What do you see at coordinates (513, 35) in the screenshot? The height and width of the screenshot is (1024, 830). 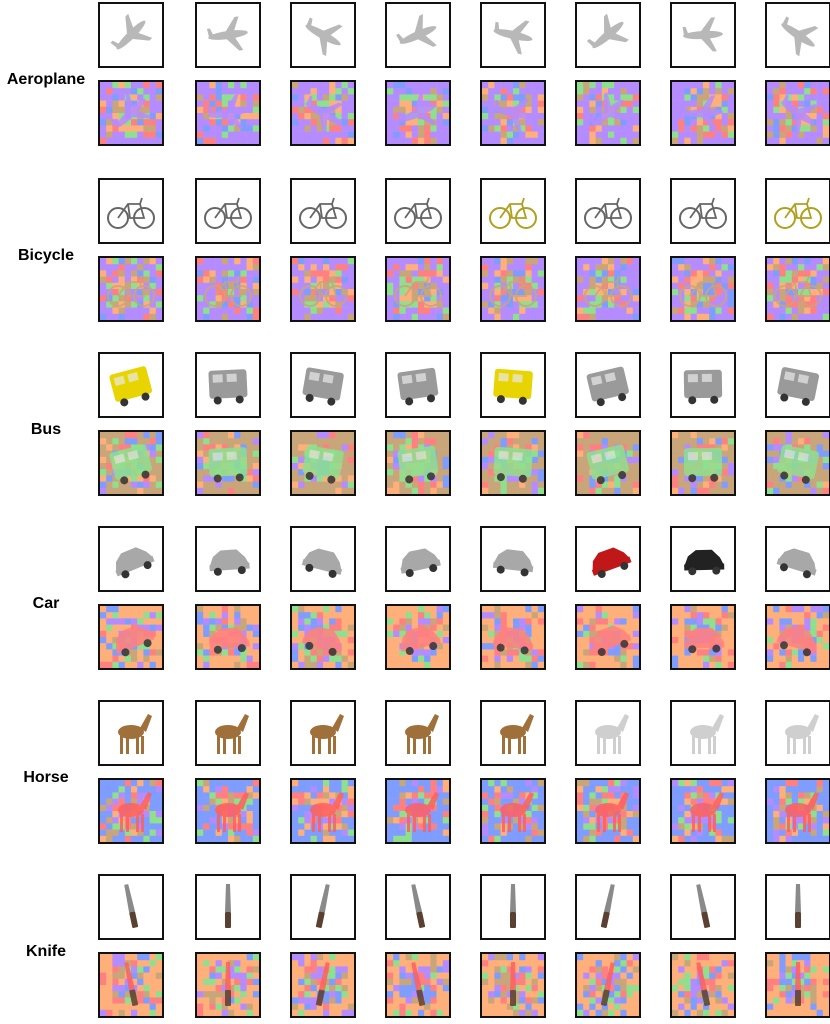 I see `render-image` at bounding box center [513, 35].